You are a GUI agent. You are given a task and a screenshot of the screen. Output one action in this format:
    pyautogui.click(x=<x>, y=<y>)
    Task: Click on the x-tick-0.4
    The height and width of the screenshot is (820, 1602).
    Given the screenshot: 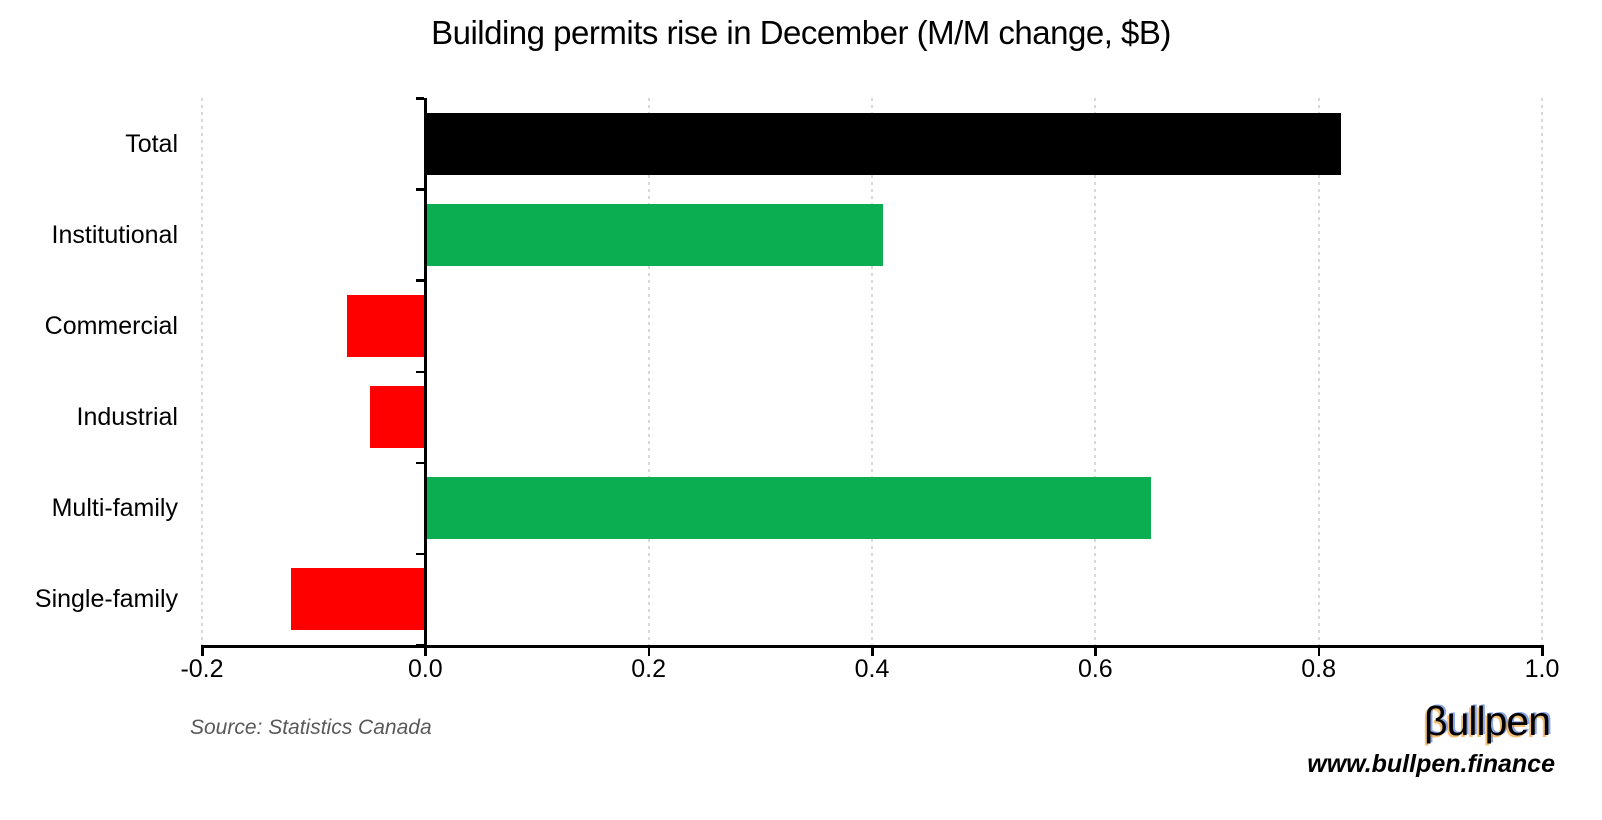 What is the action you would take?
    pyautogui.click(x=872, y=650)
    